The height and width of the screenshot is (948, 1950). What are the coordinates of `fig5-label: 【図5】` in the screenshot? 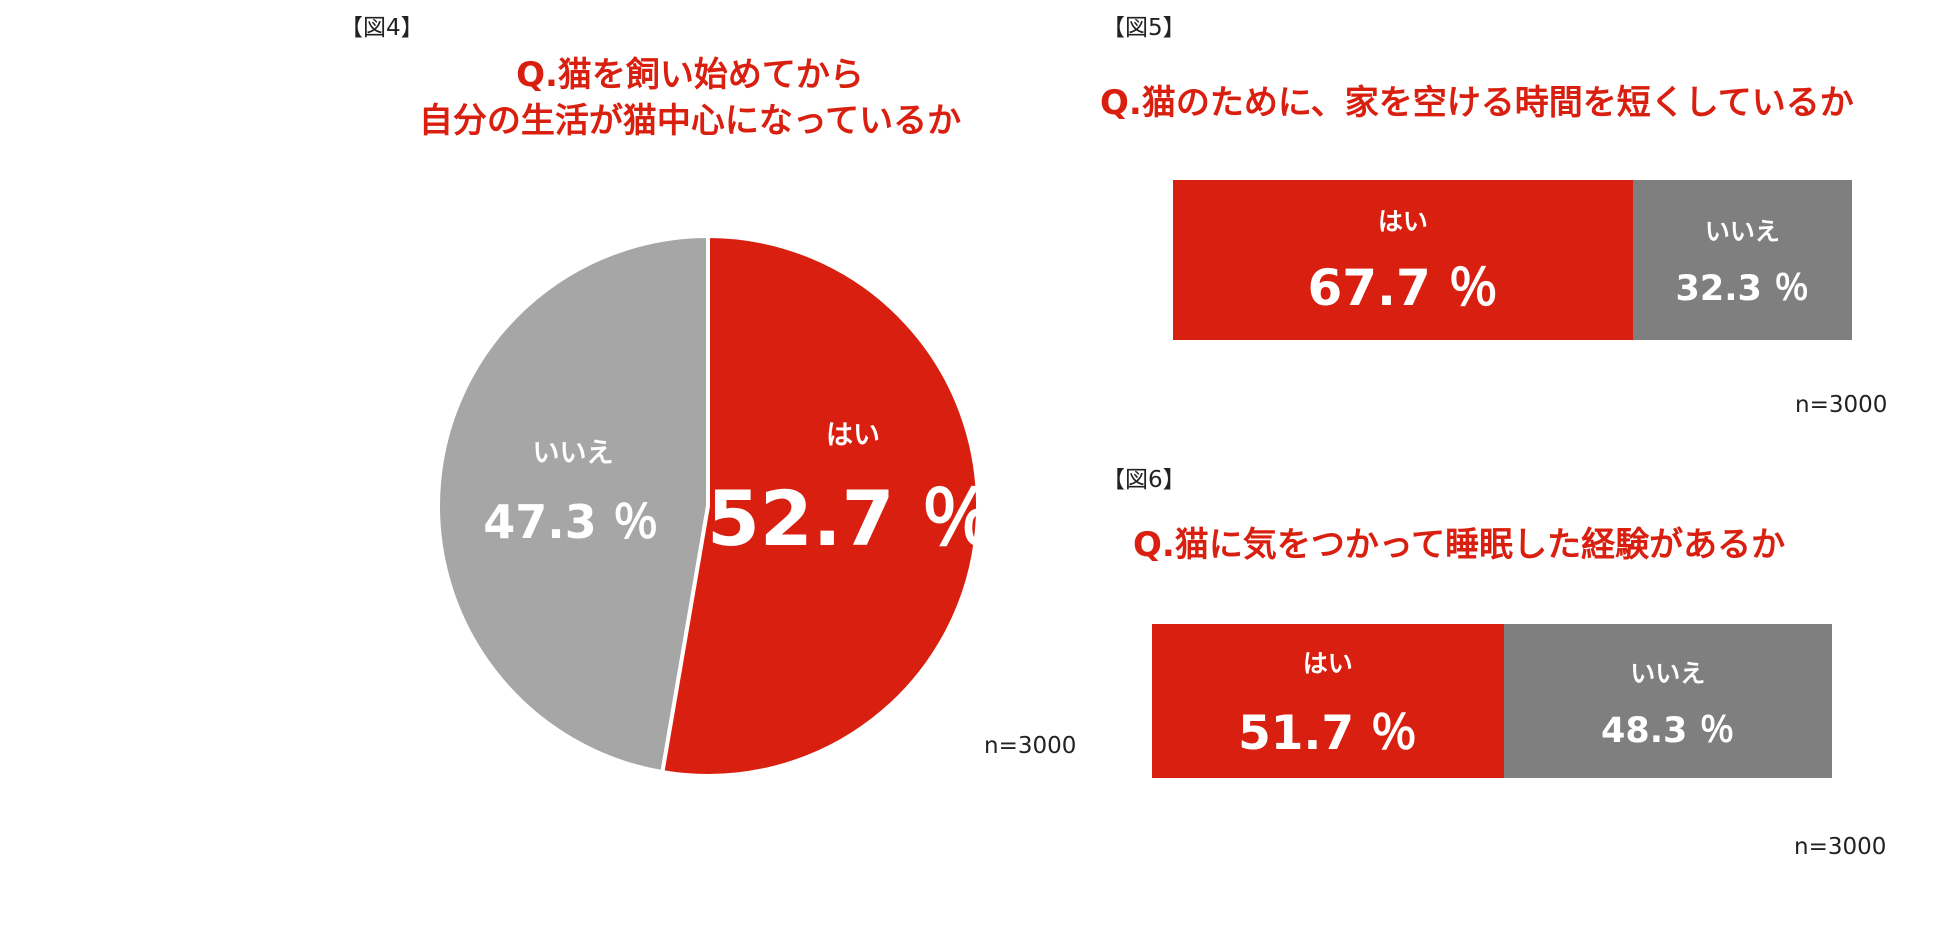 It's located at (1144, 28).